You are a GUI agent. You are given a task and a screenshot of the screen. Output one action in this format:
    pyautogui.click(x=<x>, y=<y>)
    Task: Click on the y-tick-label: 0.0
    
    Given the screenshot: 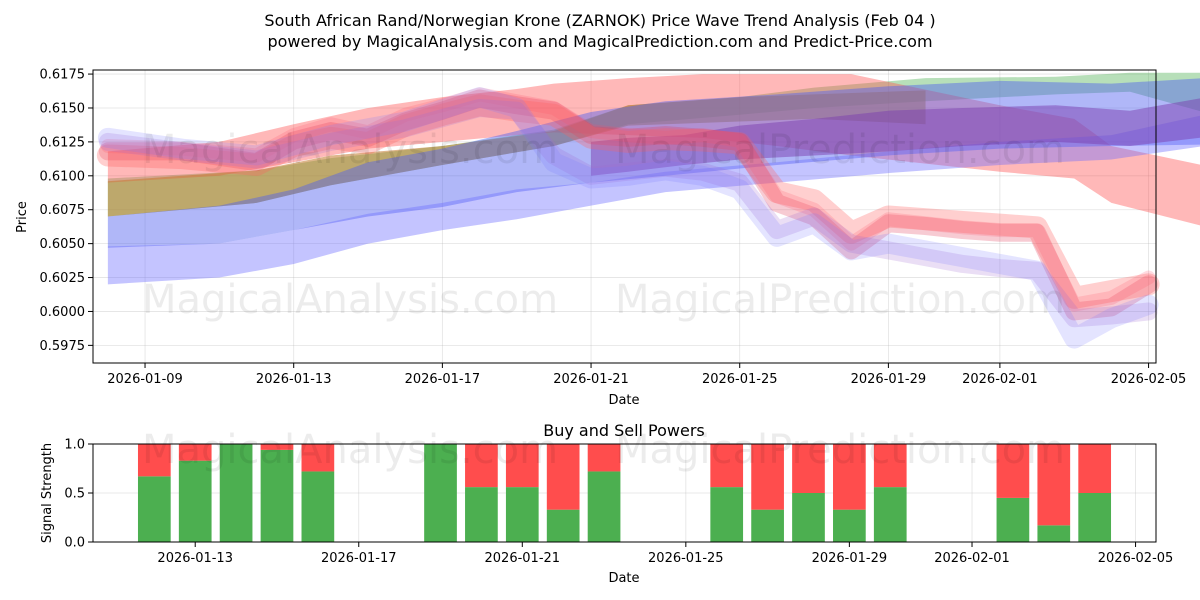 What is the action you would take?
    pyautogui.click(x=74, y=543)
    